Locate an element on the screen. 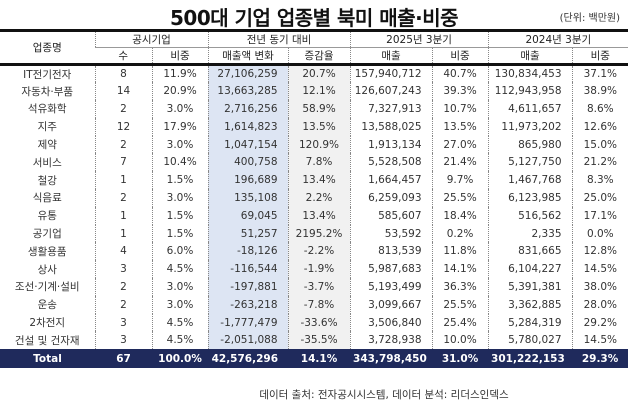  cell-share-2025: 25.4% is located at coordinates (460, 322).